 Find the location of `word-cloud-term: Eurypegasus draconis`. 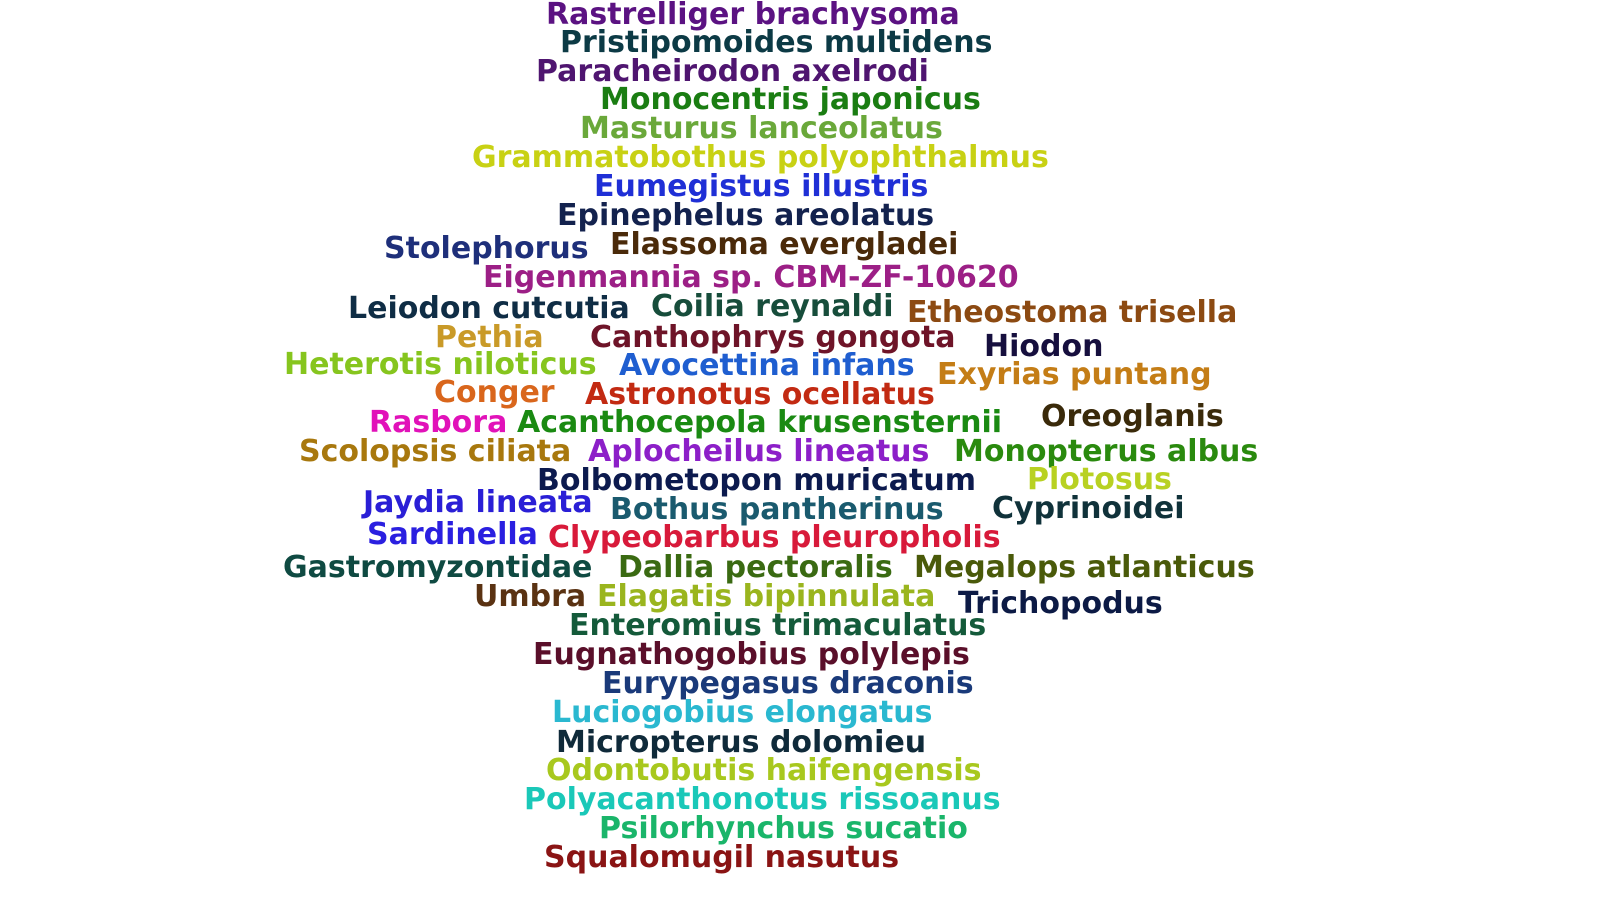

word-cloud-term: Eurypegasus draconis is located at coordinates (788, 683).